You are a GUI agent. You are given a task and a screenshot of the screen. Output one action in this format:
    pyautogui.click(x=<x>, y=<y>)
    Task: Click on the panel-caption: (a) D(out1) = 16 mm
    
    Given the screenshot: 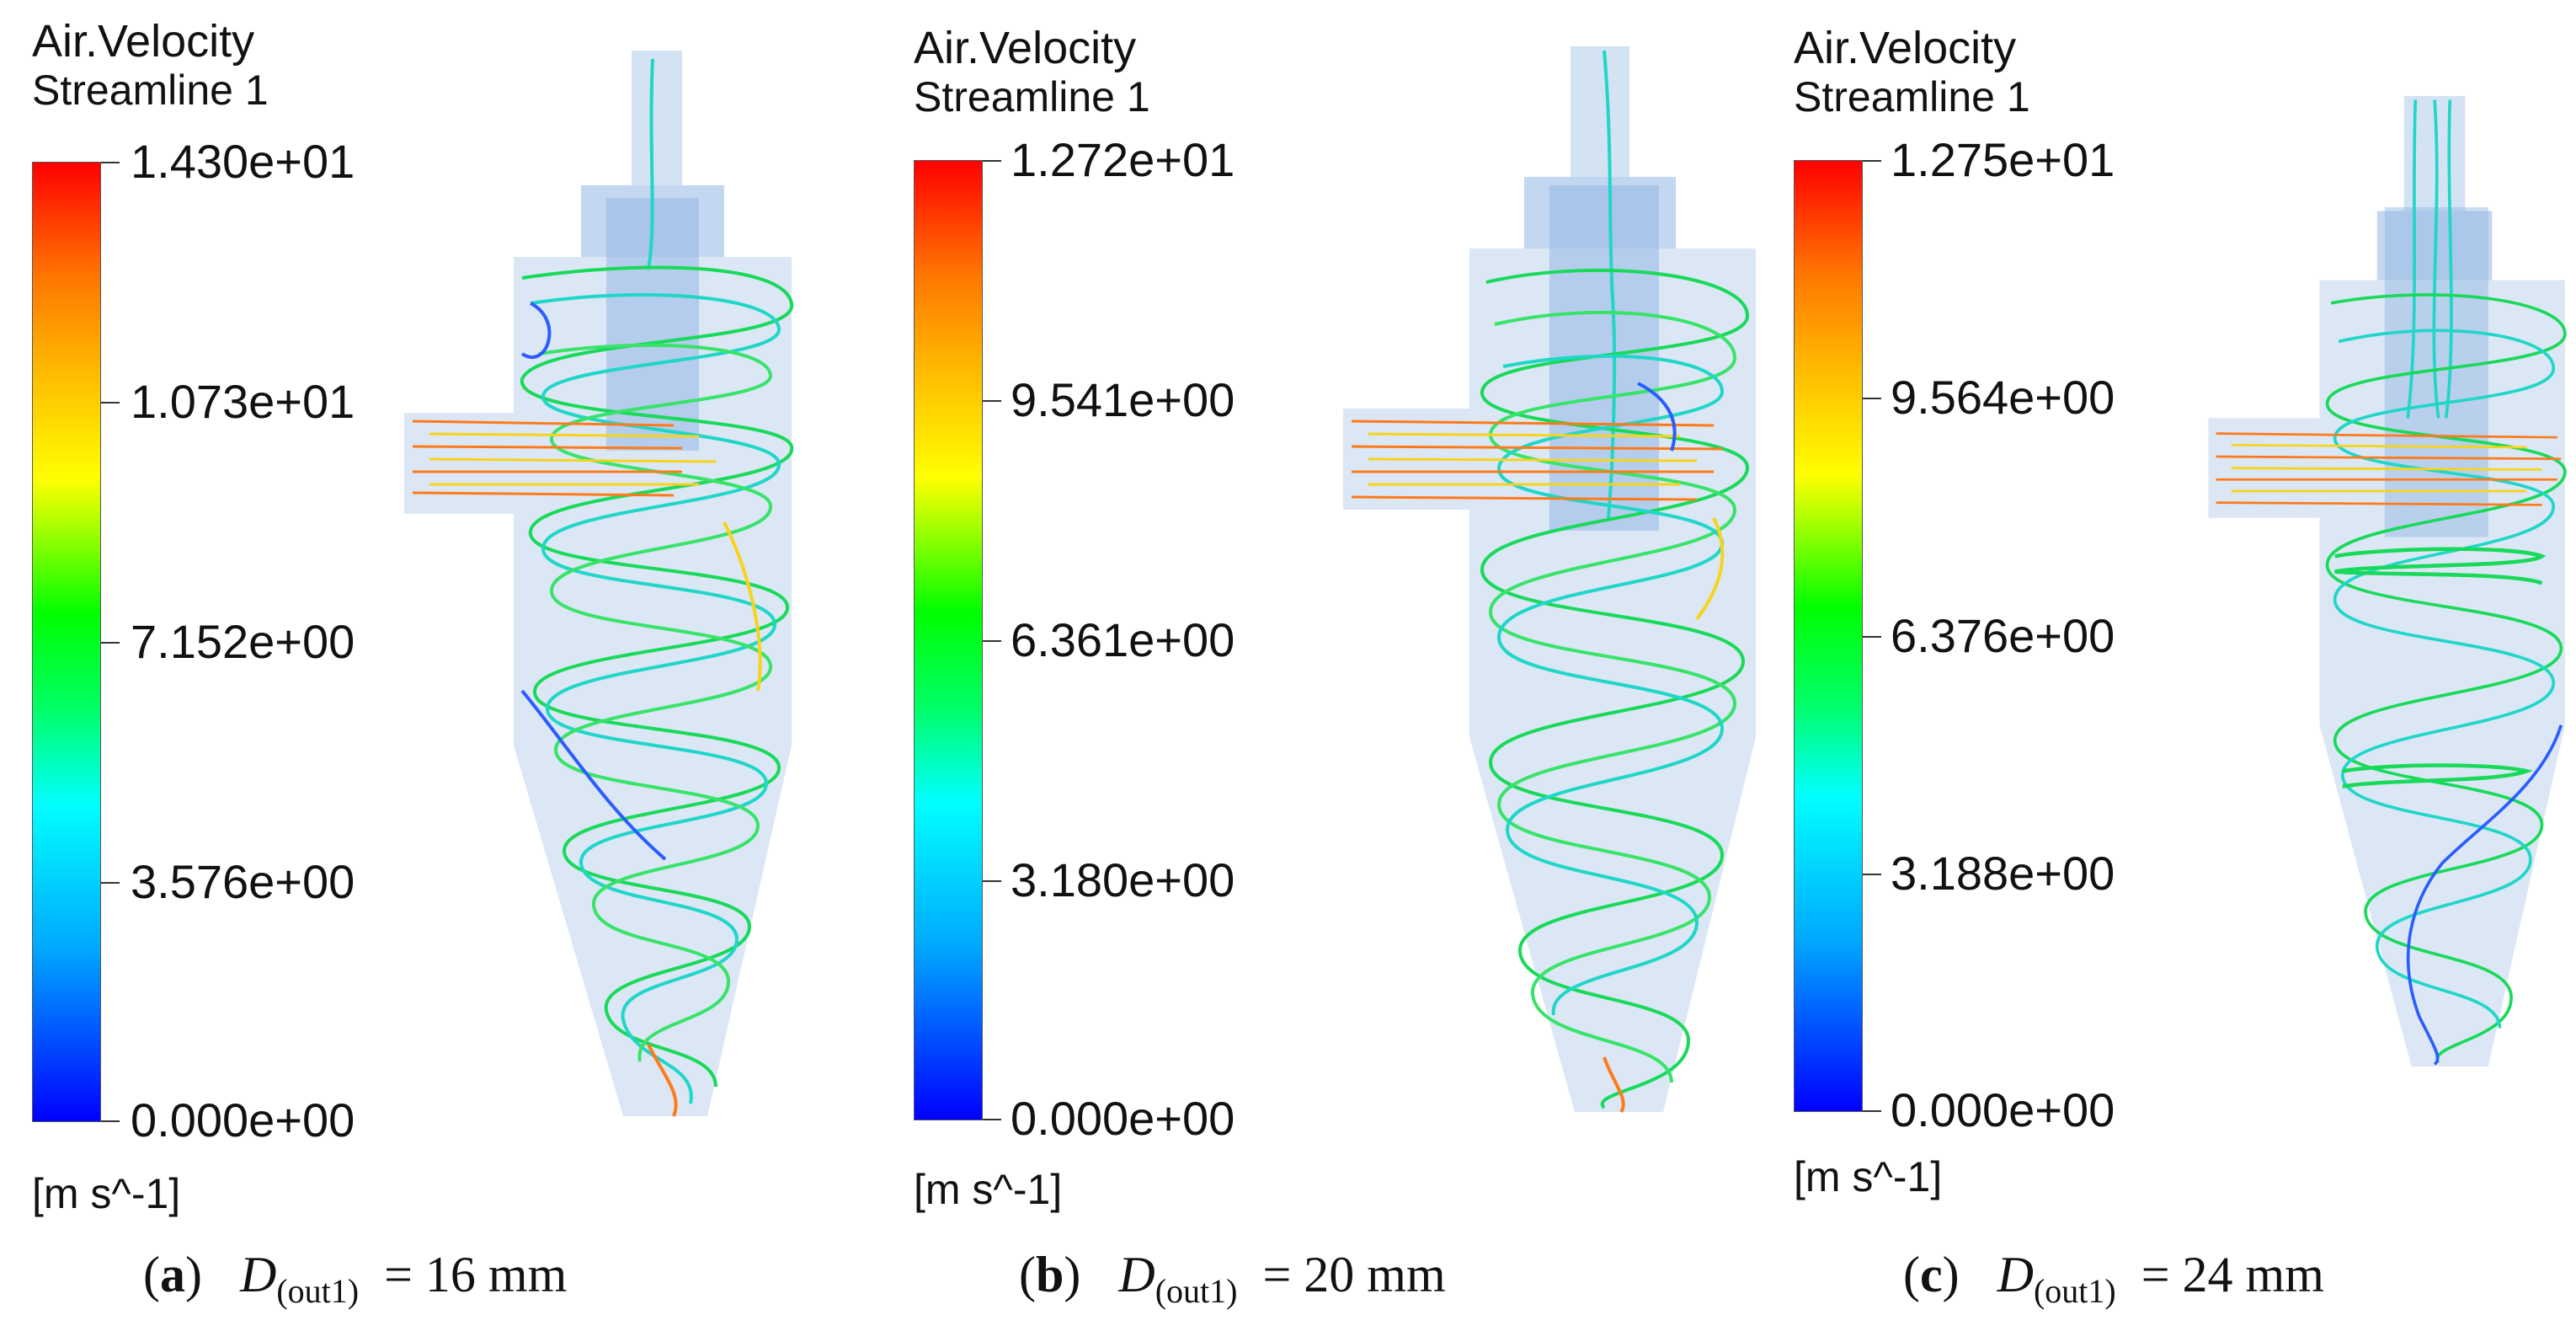 What is the action you would take?
    pyautogui.click(x=355, y=1278)
    